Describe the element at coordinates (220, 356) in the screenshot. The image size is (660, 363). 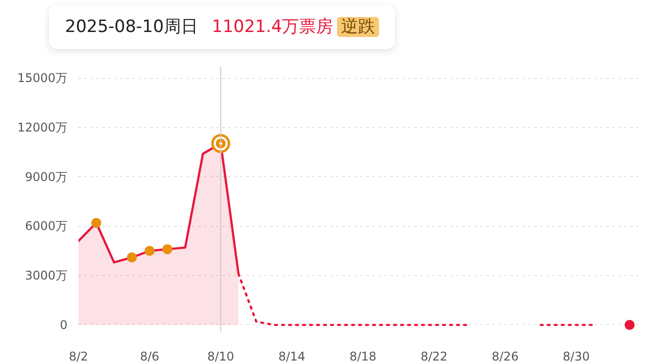
I see `x-tick-label: 8/10` at that location.